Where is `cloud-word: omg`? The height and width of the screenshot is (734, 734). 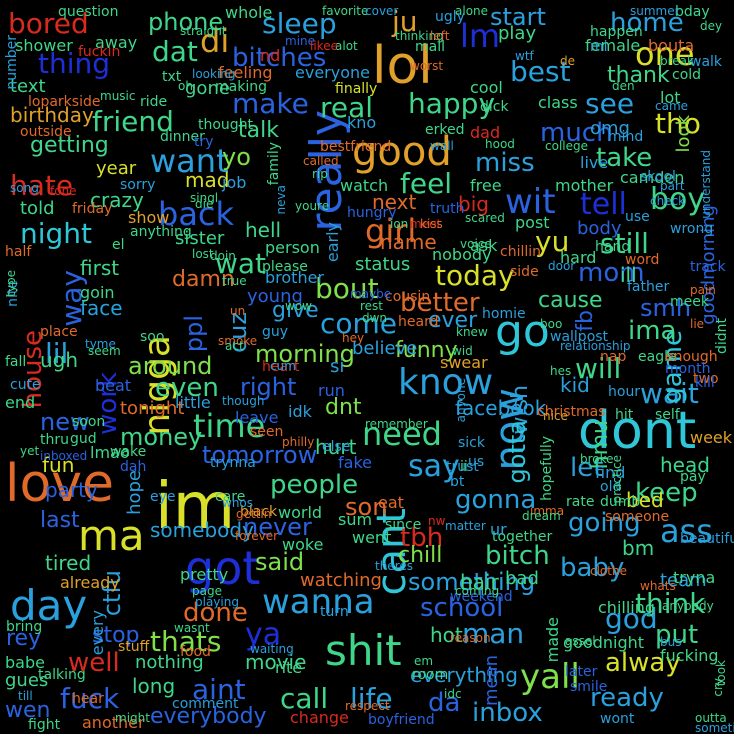
cloud-word: omg is located at coordinates (610, 128).